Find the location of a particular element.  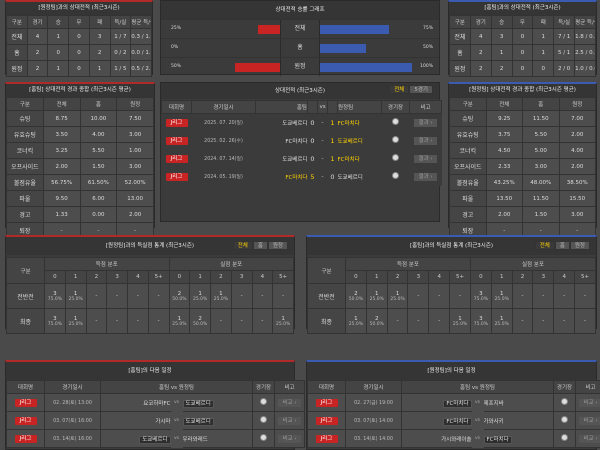

home-team: 가시와레이솔 is located at coordinates (456, 440).